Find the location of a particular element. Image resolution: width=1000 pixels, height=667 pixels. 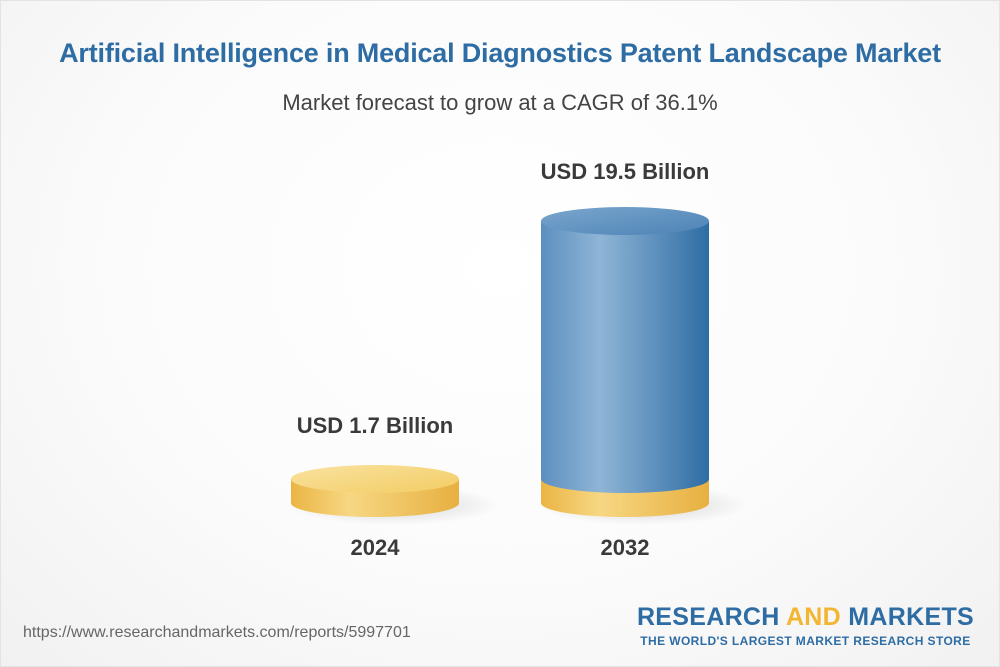

category-label-2032: 2032 is located at coordinates (625, 547).